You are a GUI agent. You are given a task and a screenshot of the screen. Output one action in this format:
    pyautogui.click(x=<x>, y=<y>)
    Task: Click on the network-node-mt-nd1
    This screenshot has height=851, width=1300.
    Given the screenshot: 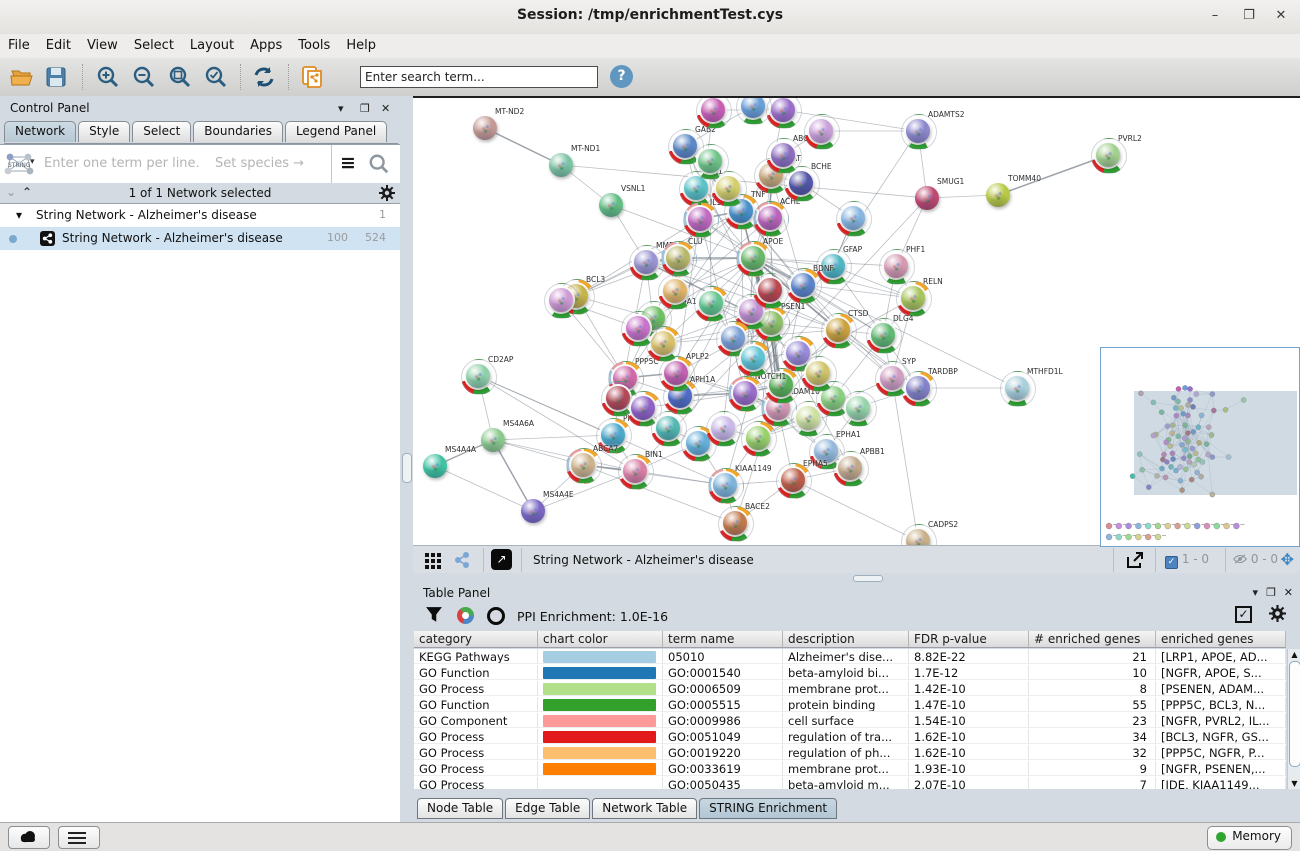 What is the action you would take?
    pyautogui.click(x=561, y=165)
    